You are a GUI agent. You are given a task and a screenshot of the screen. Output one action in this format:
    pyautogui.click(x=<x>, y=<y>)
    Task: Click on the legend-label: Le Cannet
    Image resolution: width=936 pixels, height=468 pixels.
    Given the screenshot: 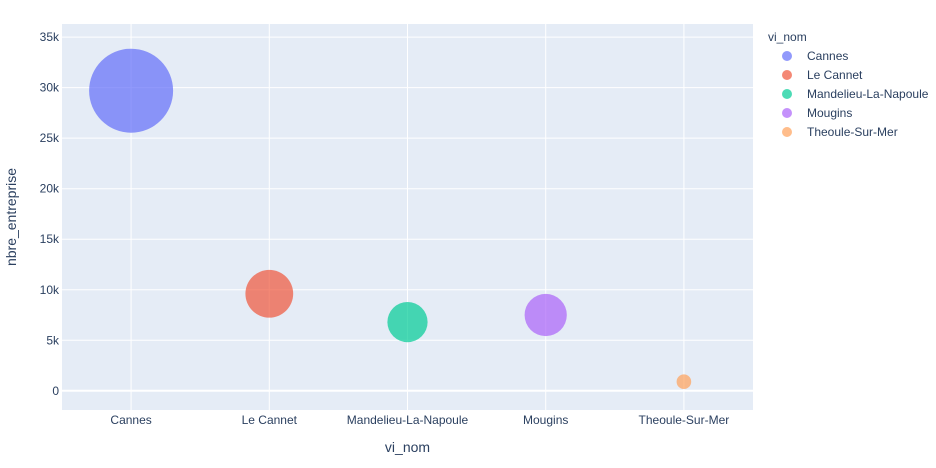 What is the action you would take?
    pyautogui.click(x=835, y=75)
    